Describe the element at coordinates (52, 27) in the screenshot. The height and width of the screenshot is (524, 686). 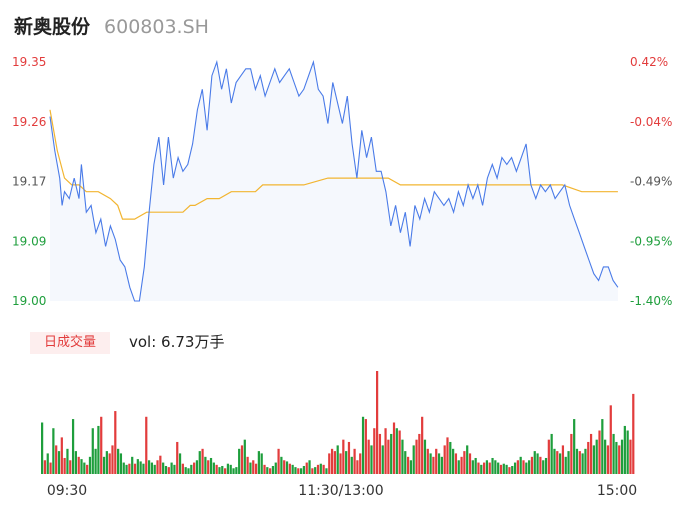
I see `stock-name: 新奥股份` at that location.